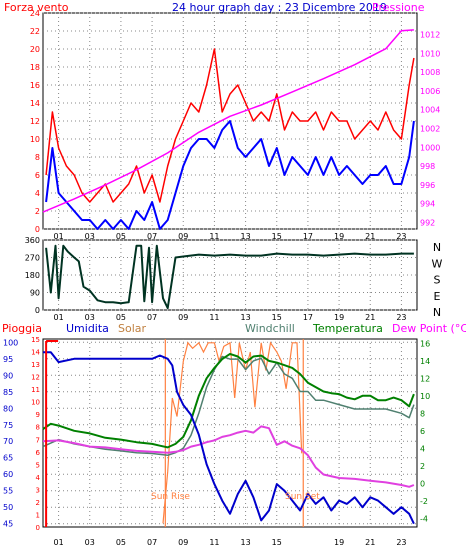  Describe the element at coordinates (422, 431) in the screenshot. I see `temp-tick-label: 6` at that location.